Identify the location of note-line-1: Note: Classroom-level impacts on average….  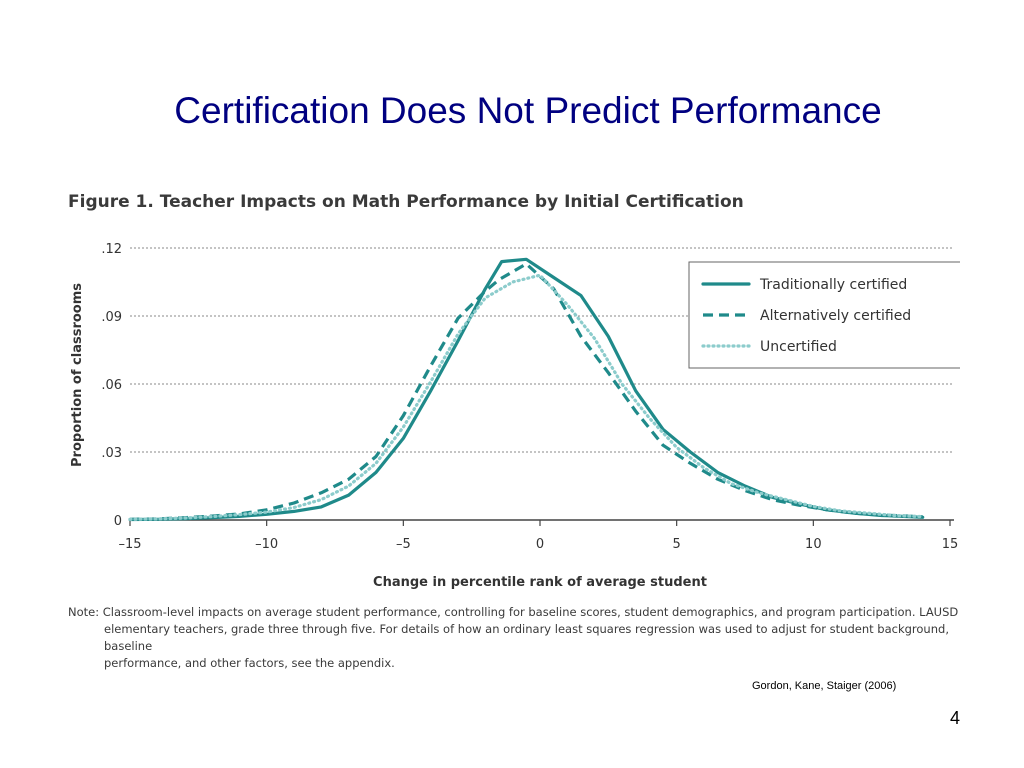
(513, 612).